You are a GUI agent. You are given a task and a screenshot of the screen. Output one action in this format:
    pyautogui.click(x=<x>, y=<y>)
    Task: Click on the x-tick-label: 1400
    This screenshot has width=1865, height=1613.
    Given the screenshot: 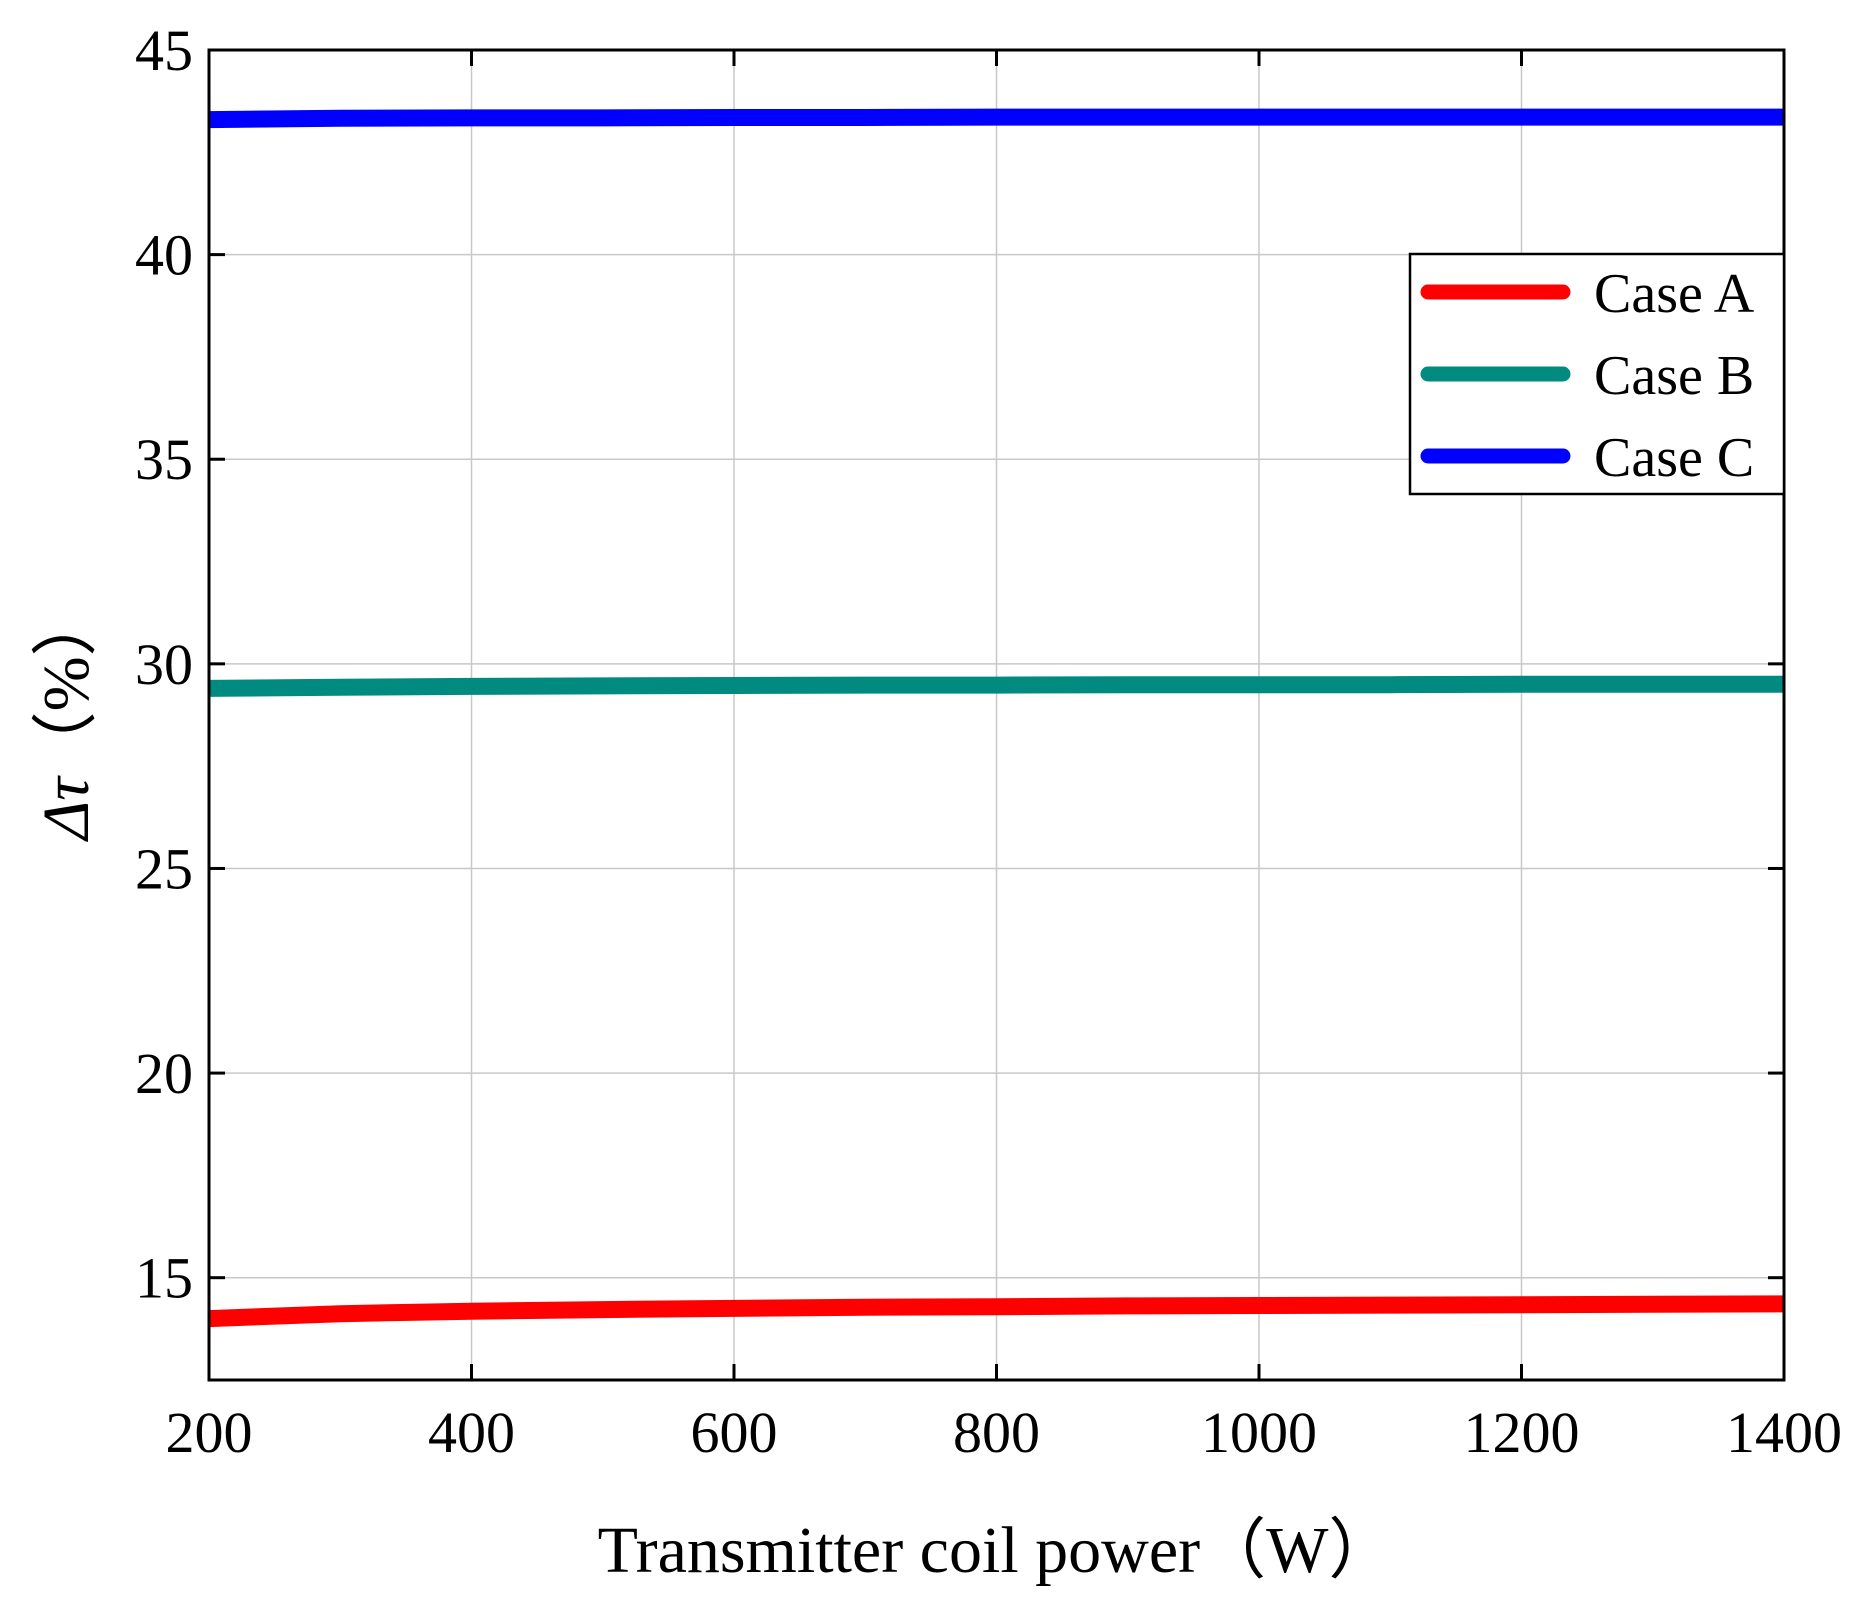 What is the action you would take?
    pyautogui.click(x=1784, y=1432)
    